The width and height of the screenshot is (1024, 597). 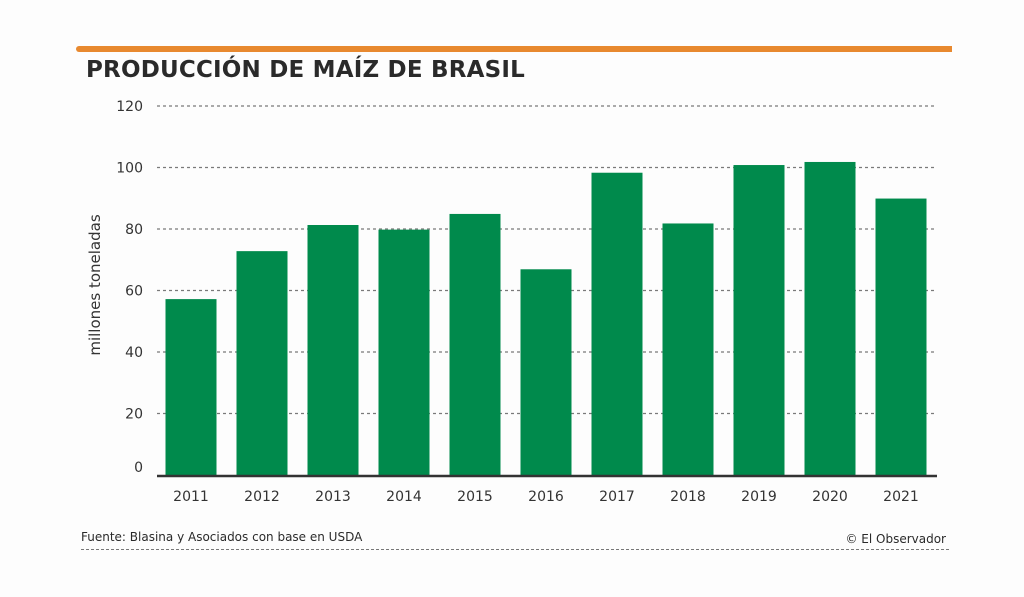 What do you see at coordinates (134, 415) in the screenshot?
I see `y-tick-label: 20` at bounding box center [134, 415].